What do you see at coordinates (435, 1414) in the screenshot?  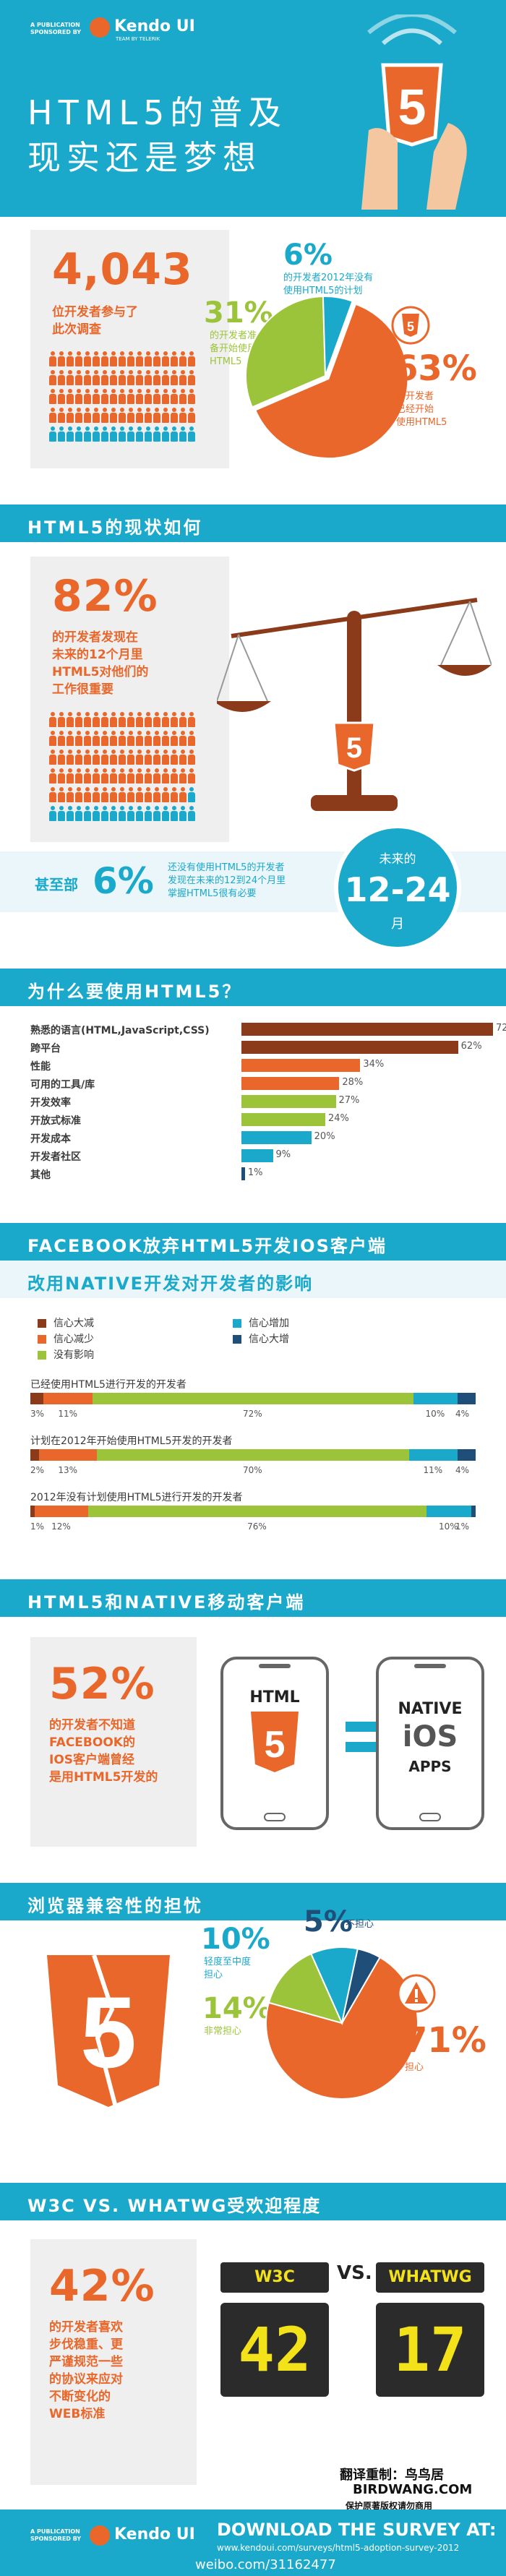 I see `stack-value-label: 10%` at bounding box center [435, 1414].